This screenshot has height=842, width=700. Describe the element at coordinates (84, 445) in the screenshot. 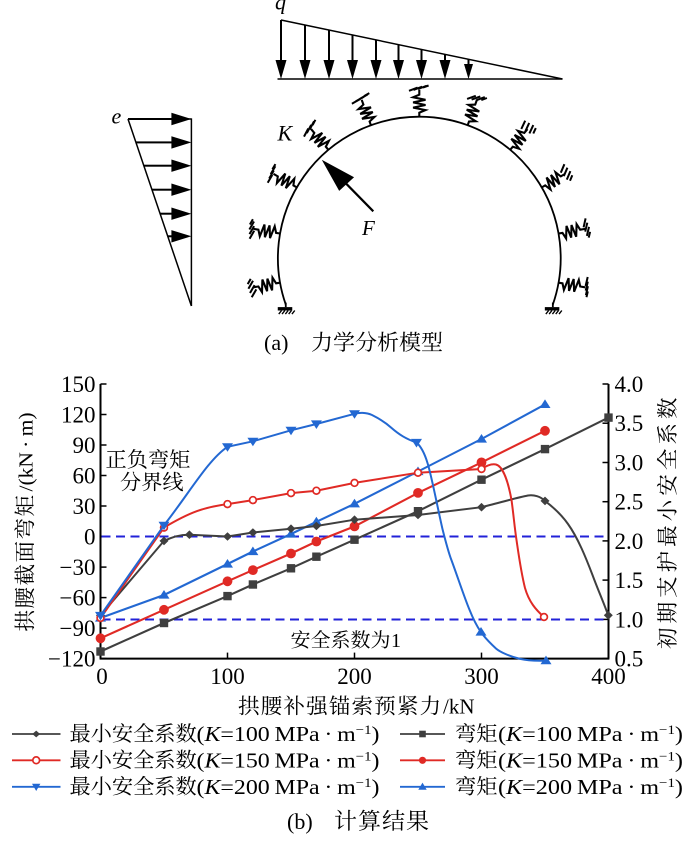

I see `svg-text: 90` at that location.